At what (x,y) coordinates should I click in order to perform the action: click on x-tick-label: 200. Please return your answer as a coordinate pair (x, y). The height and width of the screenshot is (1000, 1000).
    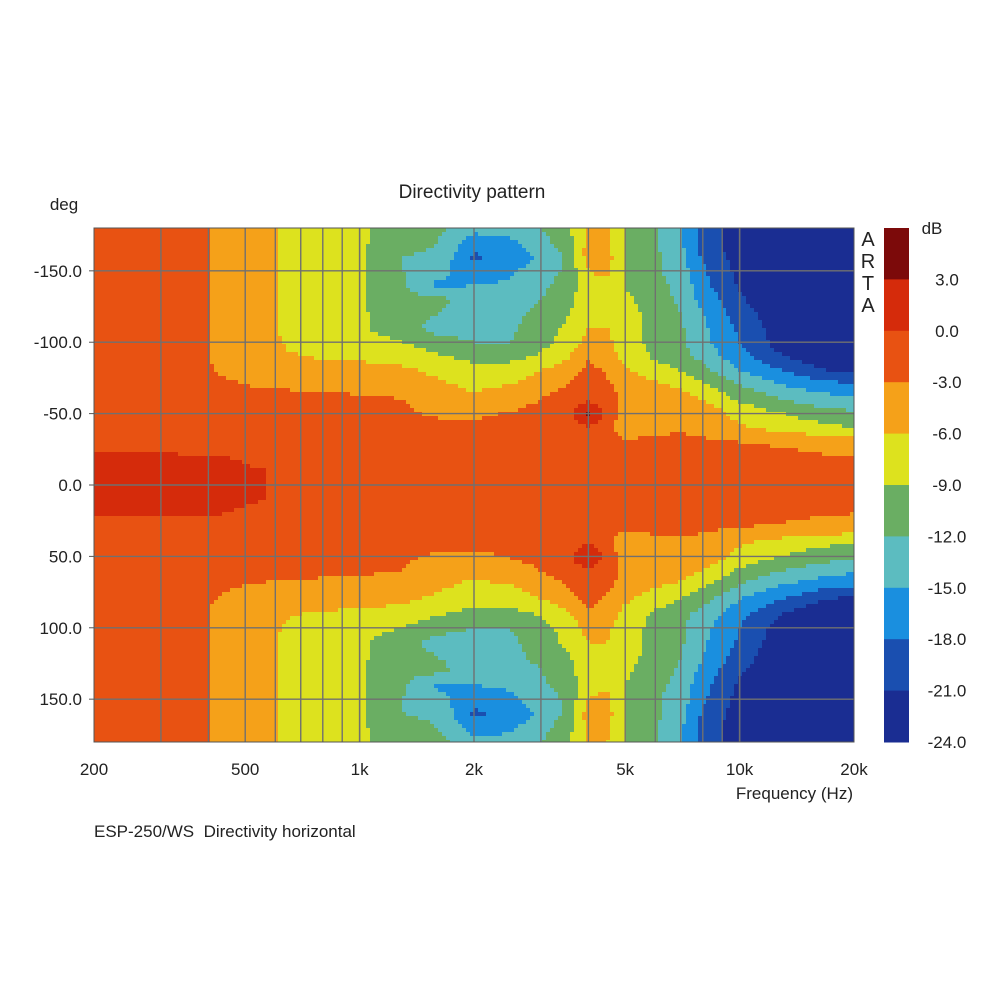
    Looking at the image, I should click on (94, 769).